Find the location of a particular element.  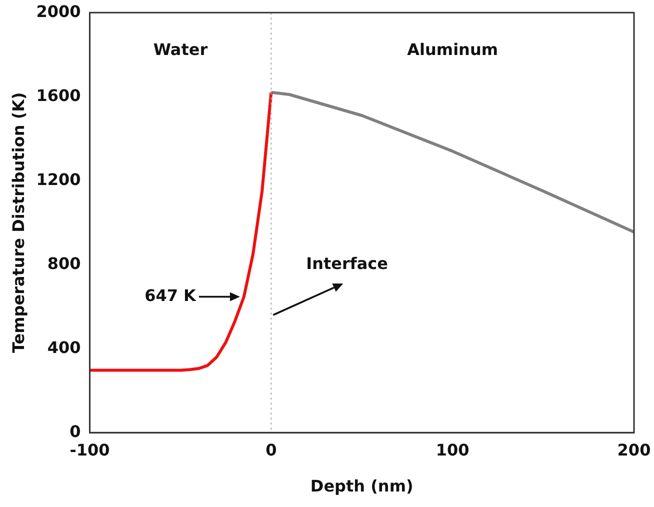

x-tick-label: 0 is located at coordinates (271, 450).